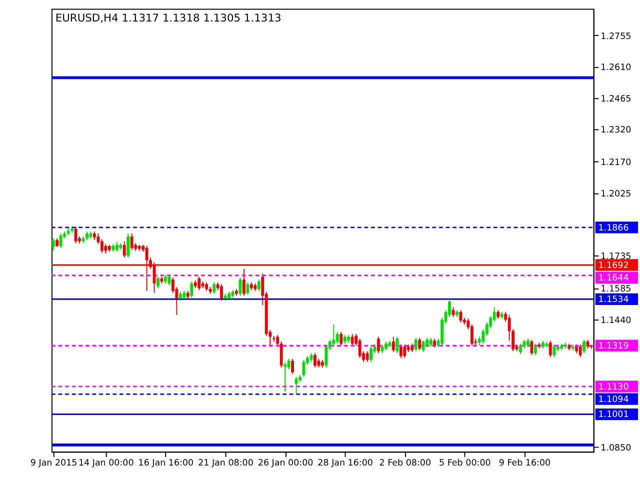 The width and height of the screenshot is (640, 480). I want to click on y-tick-label: 1.2465, so click(616, 99).